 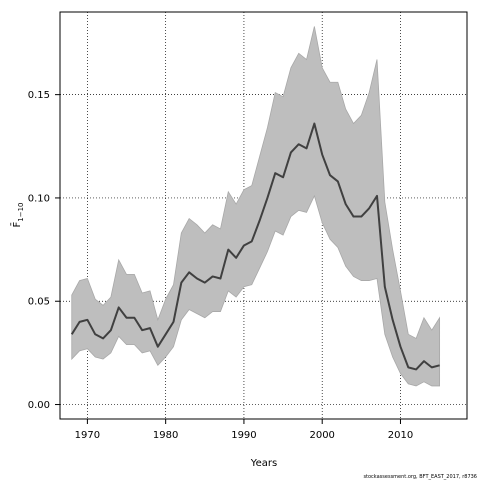 I want to click on x-tick-label: 1980, so click(x=165, y=435).